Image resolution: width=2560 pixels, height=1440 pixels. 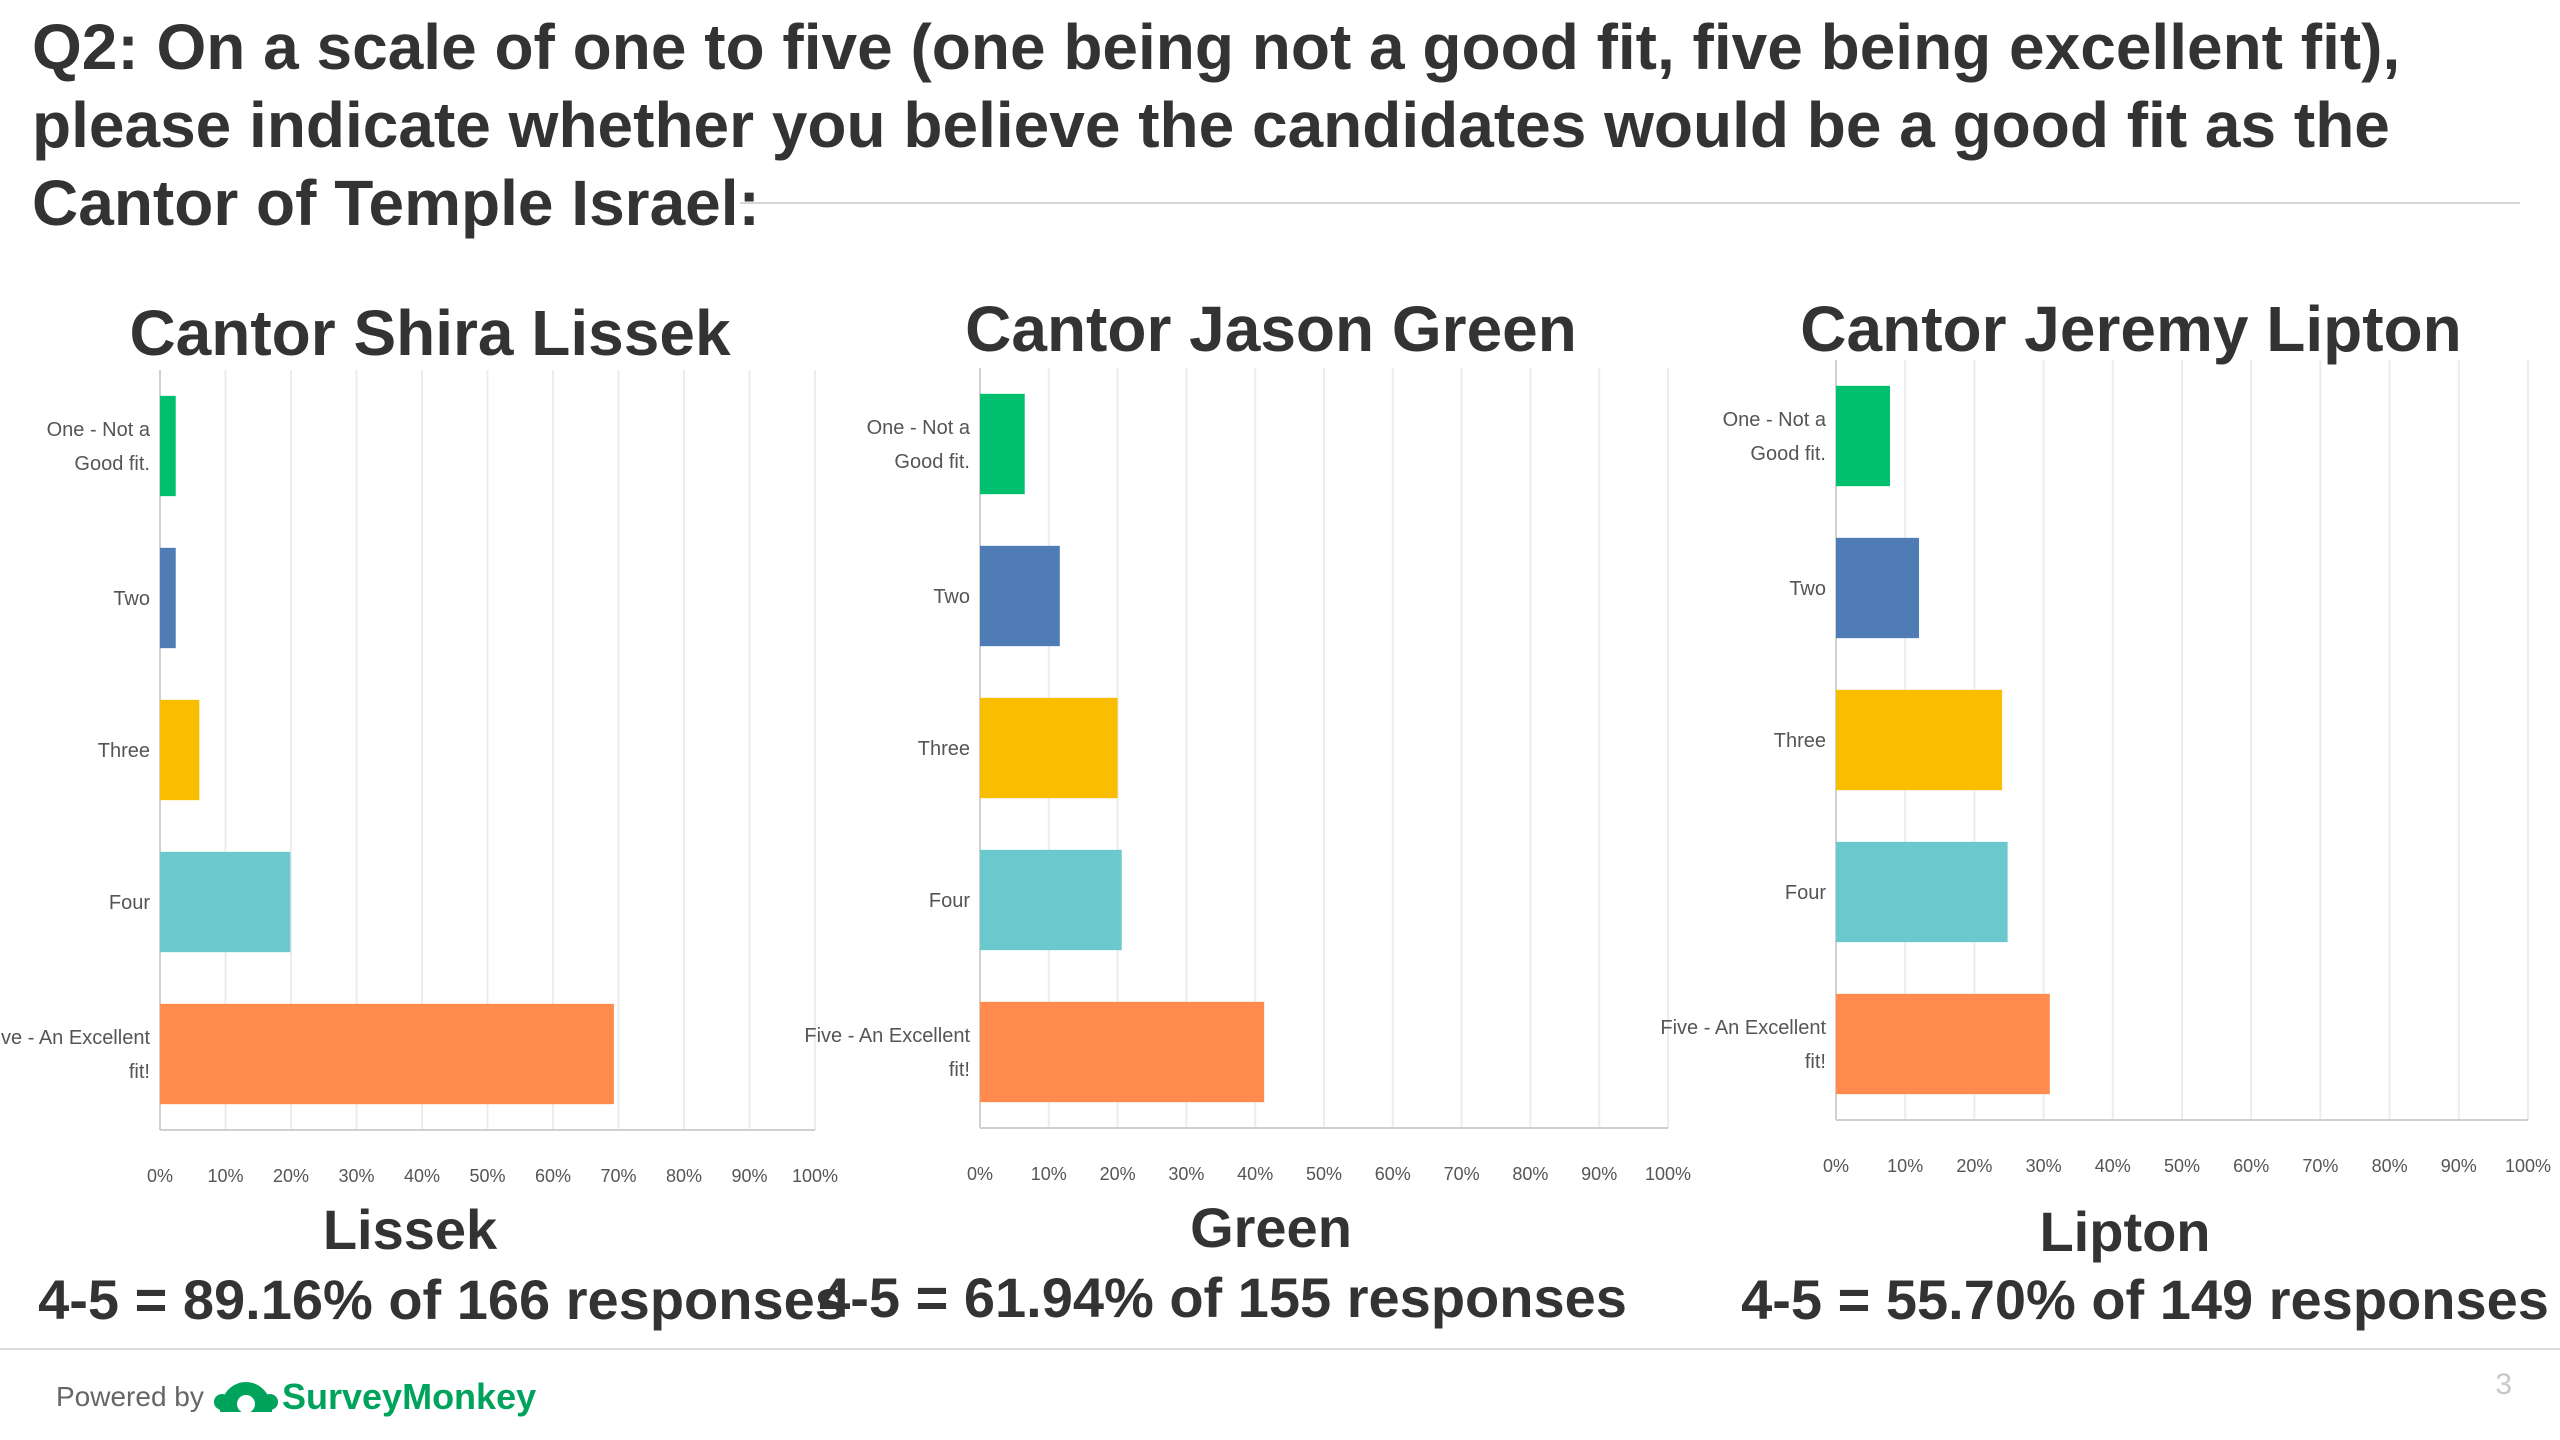 I want to click on surveymonkey-brand: SurveyMonkey, so click(x=409, y=1396).